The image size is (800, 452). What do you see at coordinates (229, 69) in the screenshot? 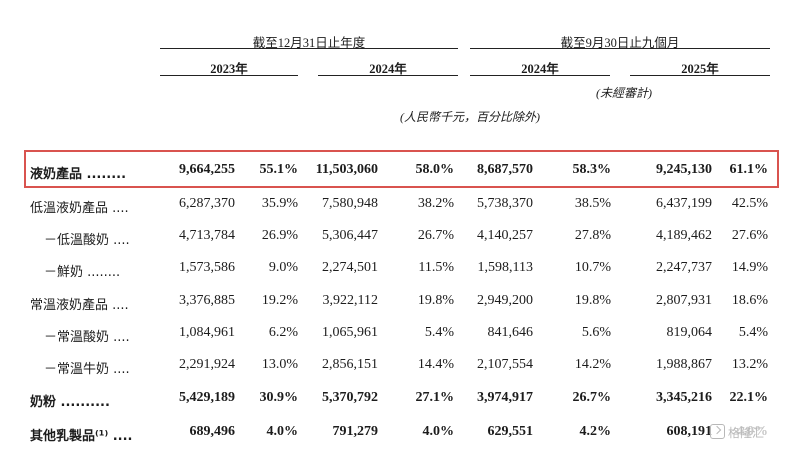
I see `header-col-2023: 2023年` at bounding box center [229, 69].